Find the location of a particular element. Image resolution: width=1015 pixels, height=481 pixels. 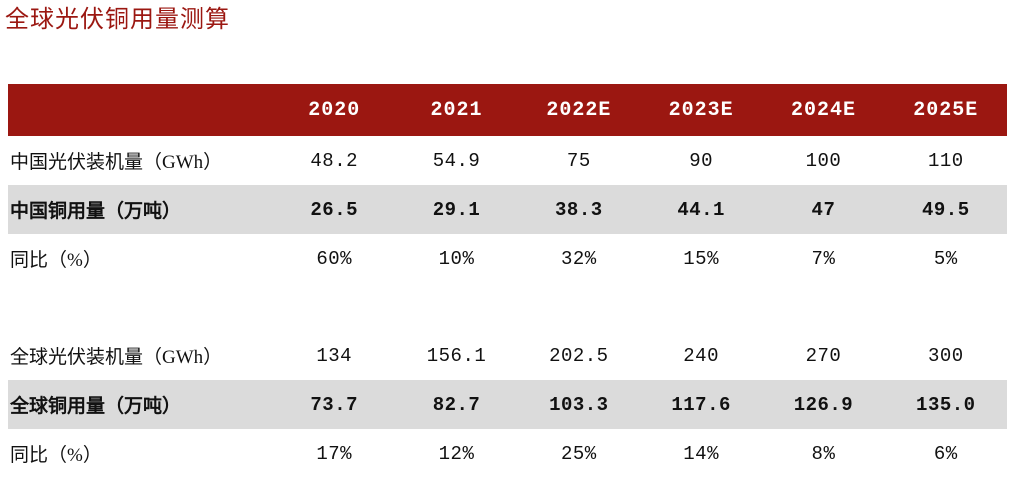

cell-value: 48.2 is located at coordinates (334, 160).